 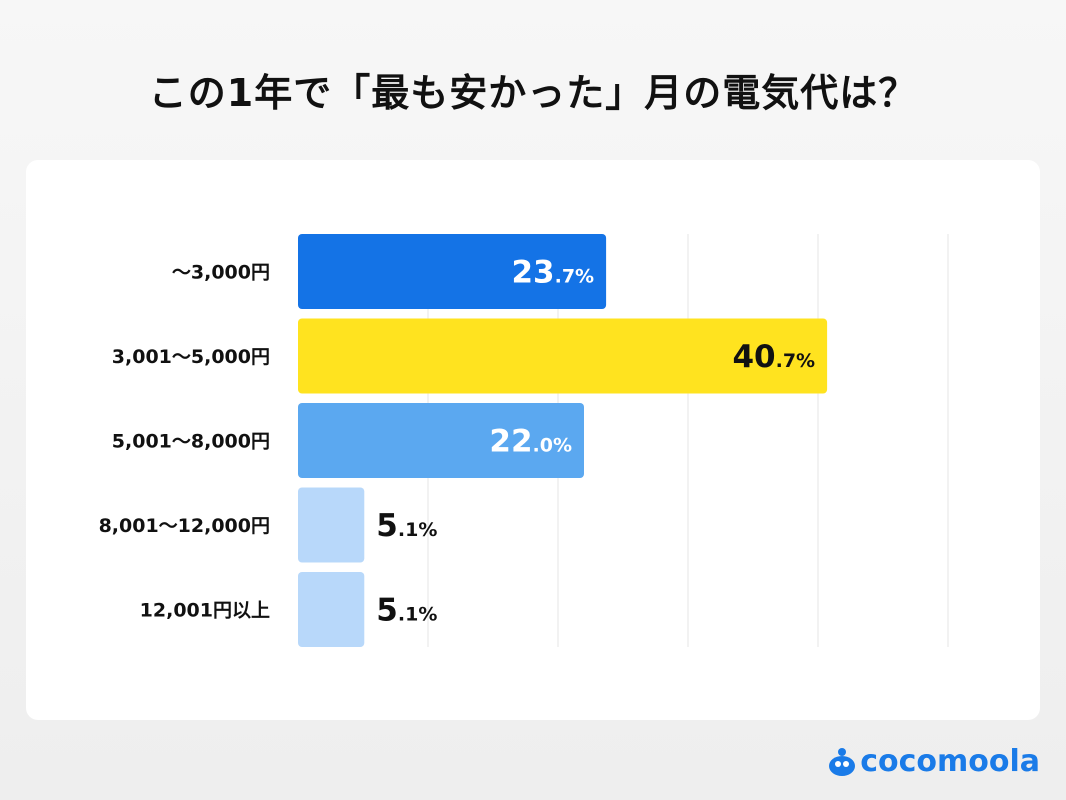 I want to click on category-label: 8,001〜12,000円, so click(x=184, y=526).